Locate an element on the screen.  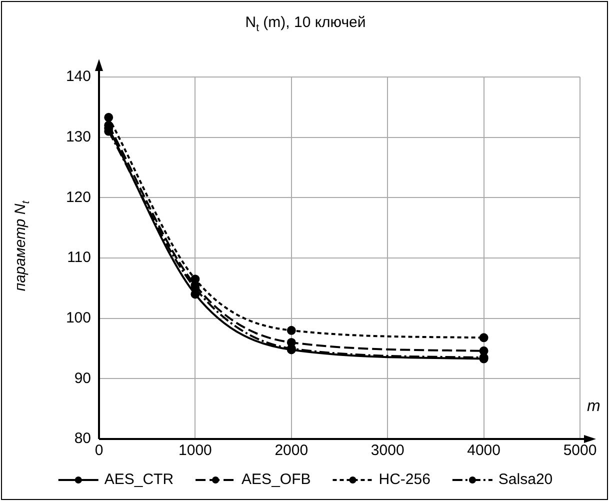
y-tick-label: 100 is located at coordinates (78, 317).